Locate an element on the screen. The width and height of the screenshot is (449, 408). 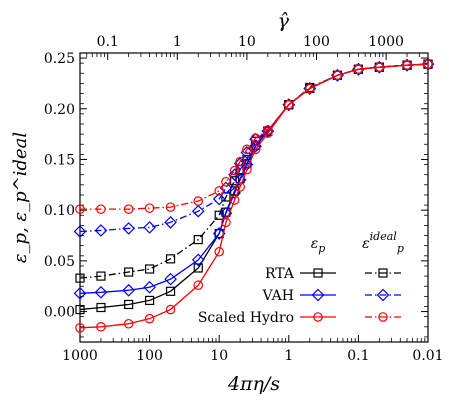
legend-label: VAH is located at coordinates (278, 296).